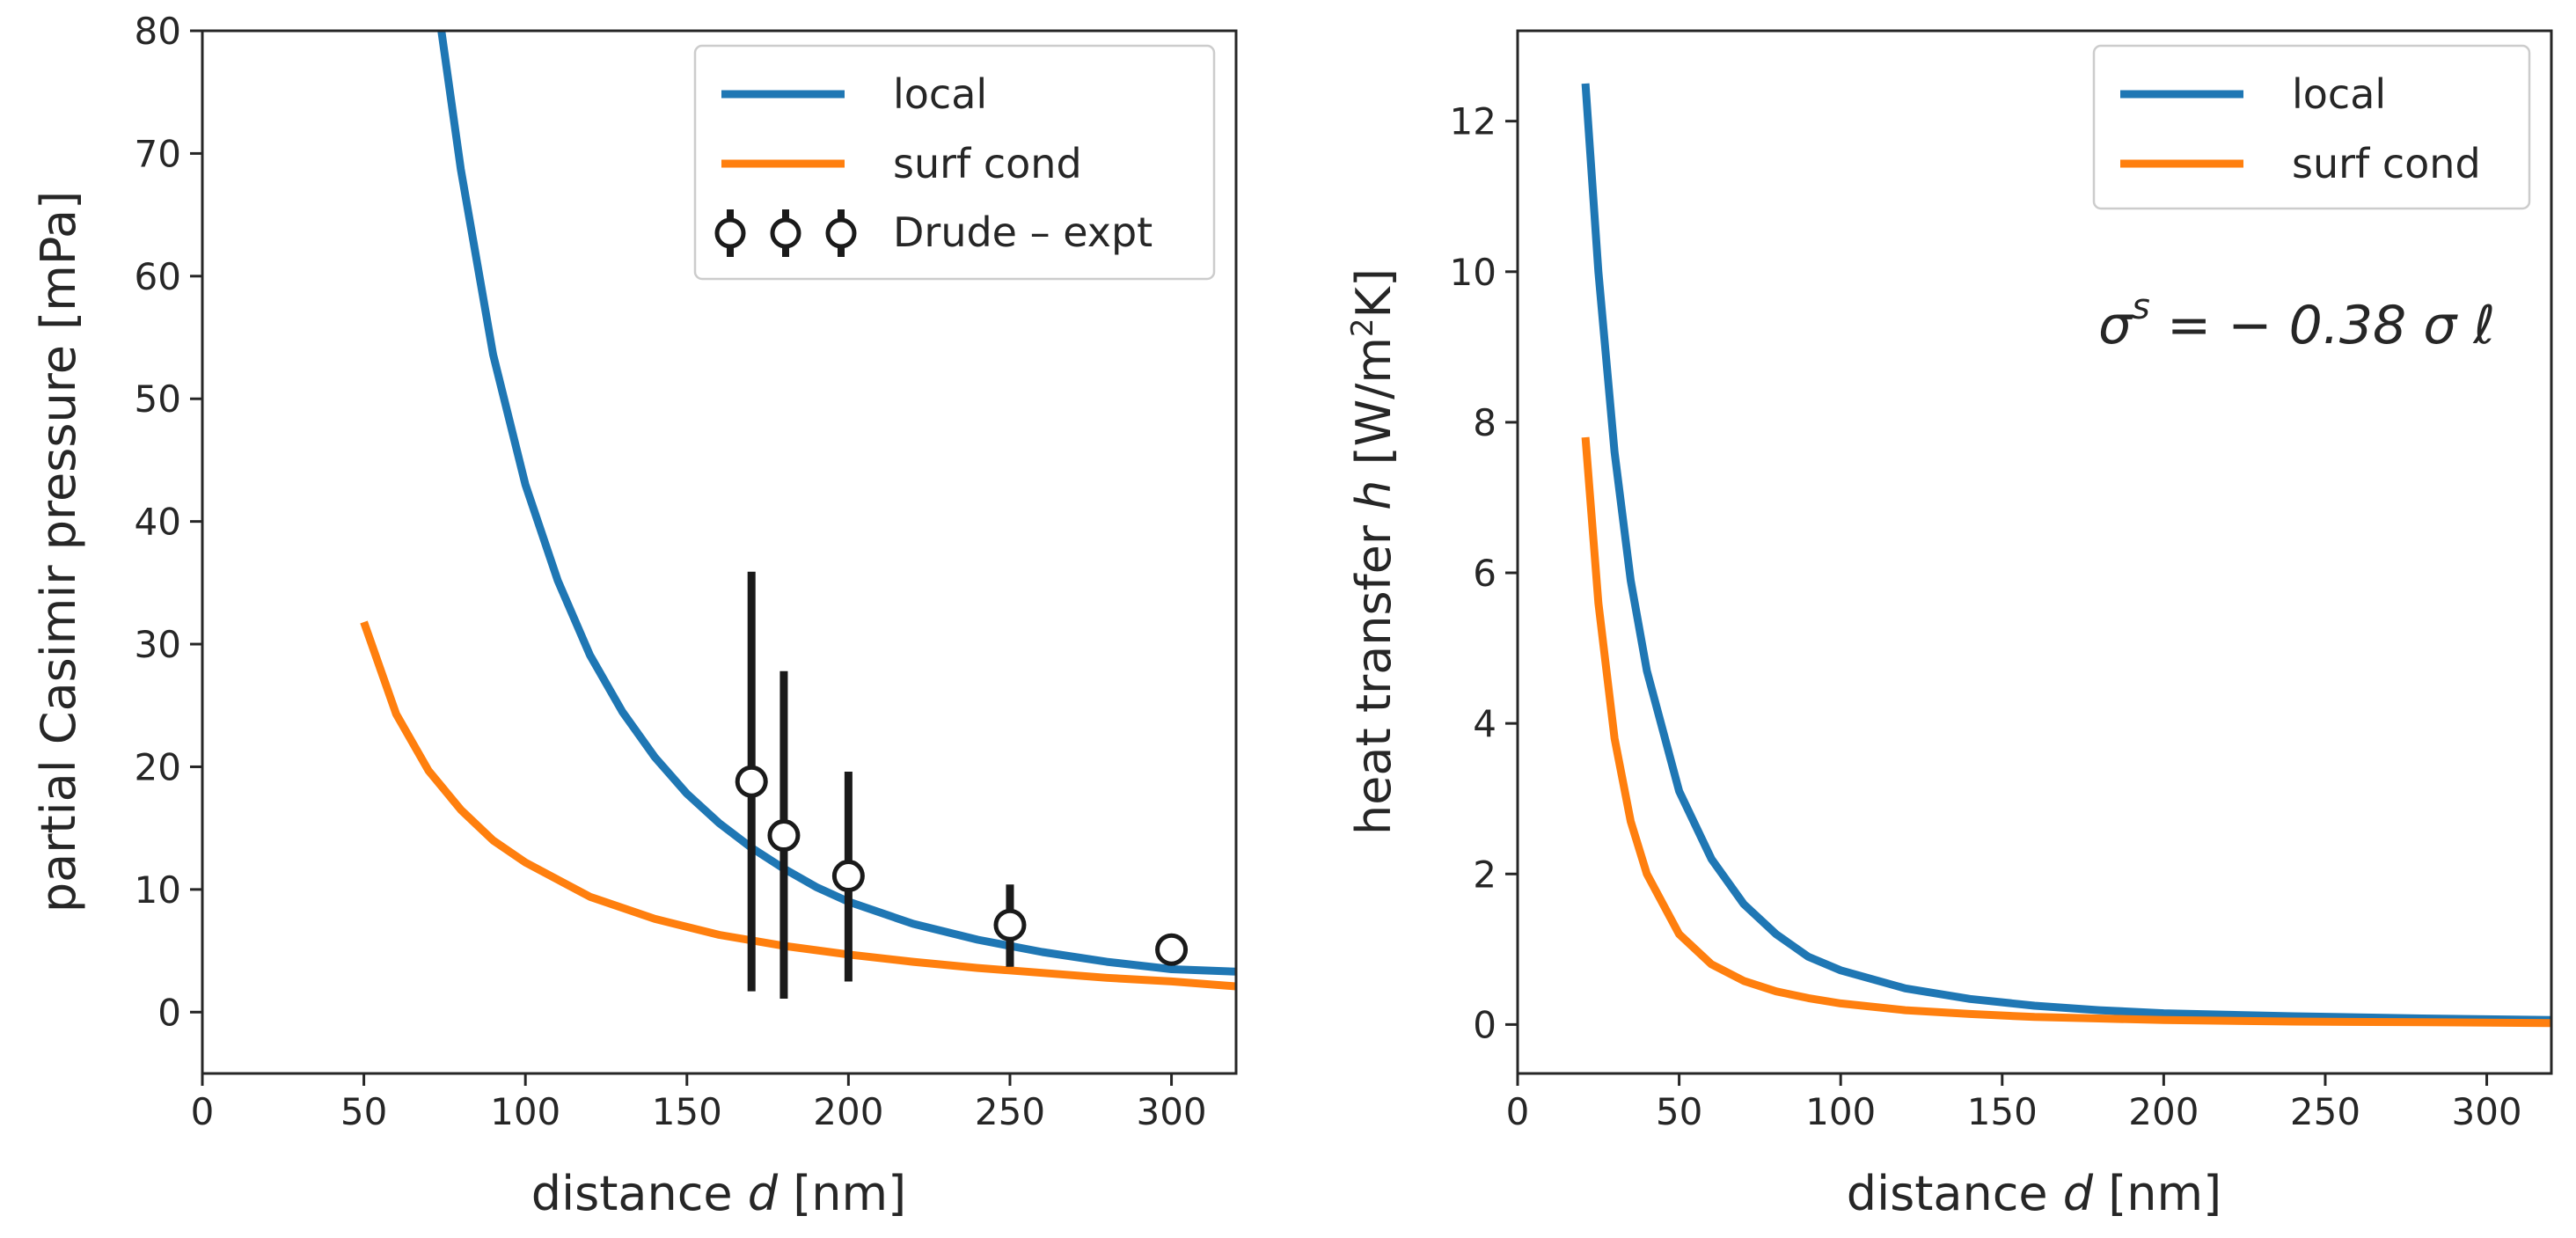 Image resolution: width=2576 pixels, height=1238 pixels. I want to click on y-tick-label: 40, so click(158, 523).